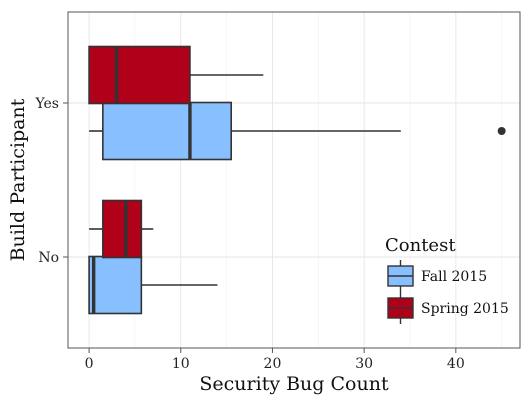 This screenshot has width=524, height=395. Describe the element at coordinates (47, 104) in the screenshot. I see `y-tick-label: Yes` at that location.